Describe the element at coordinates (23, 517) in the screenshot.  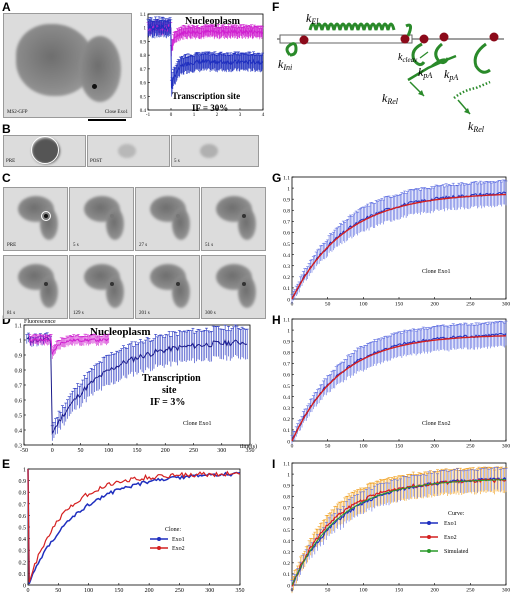
I see `E-ytick-label-6: 0.6` at that location.